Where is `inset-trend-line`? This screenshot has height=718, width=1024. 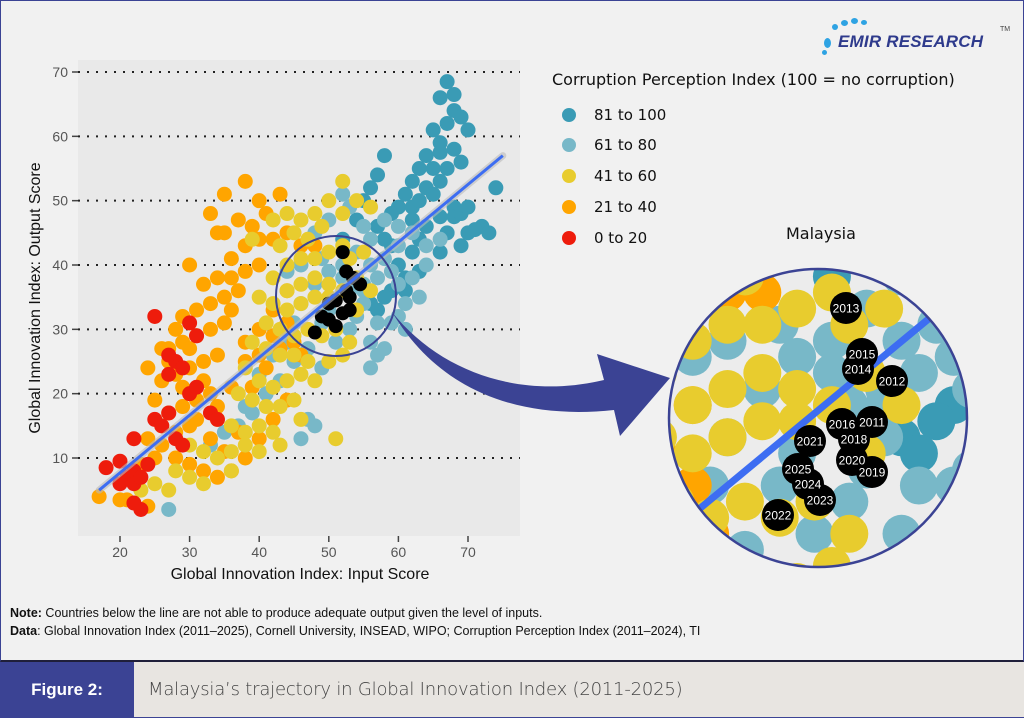
inset-trend-line is located at coordinates (818, 418).